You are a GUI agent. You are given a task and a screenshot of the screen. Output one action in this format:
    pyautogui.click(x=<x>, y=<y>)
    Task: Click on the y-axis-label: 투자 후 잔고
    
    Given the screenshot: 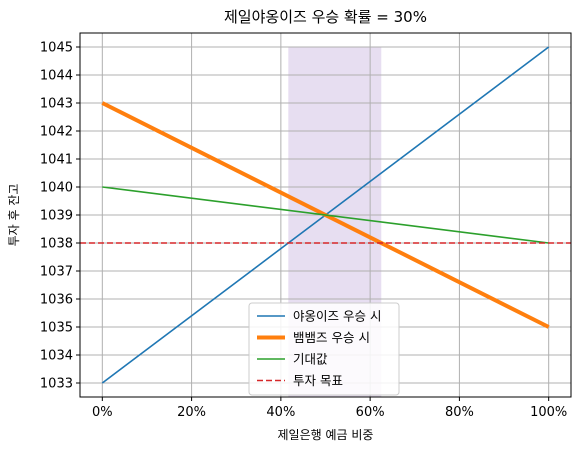 What is the action you would take?
    pyautogui.click(x=14, y=215)
    